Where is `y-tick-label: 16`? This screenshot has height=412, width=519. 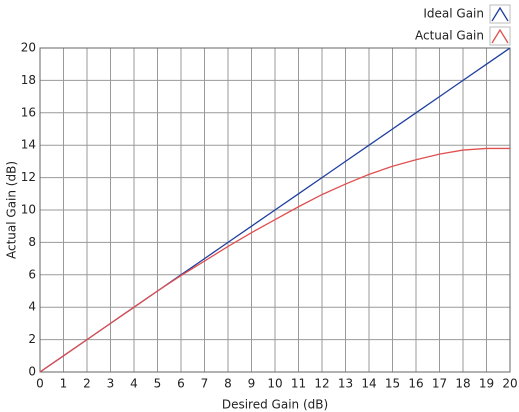 y-tick-label: 16 is located at coordinates (28, 112).